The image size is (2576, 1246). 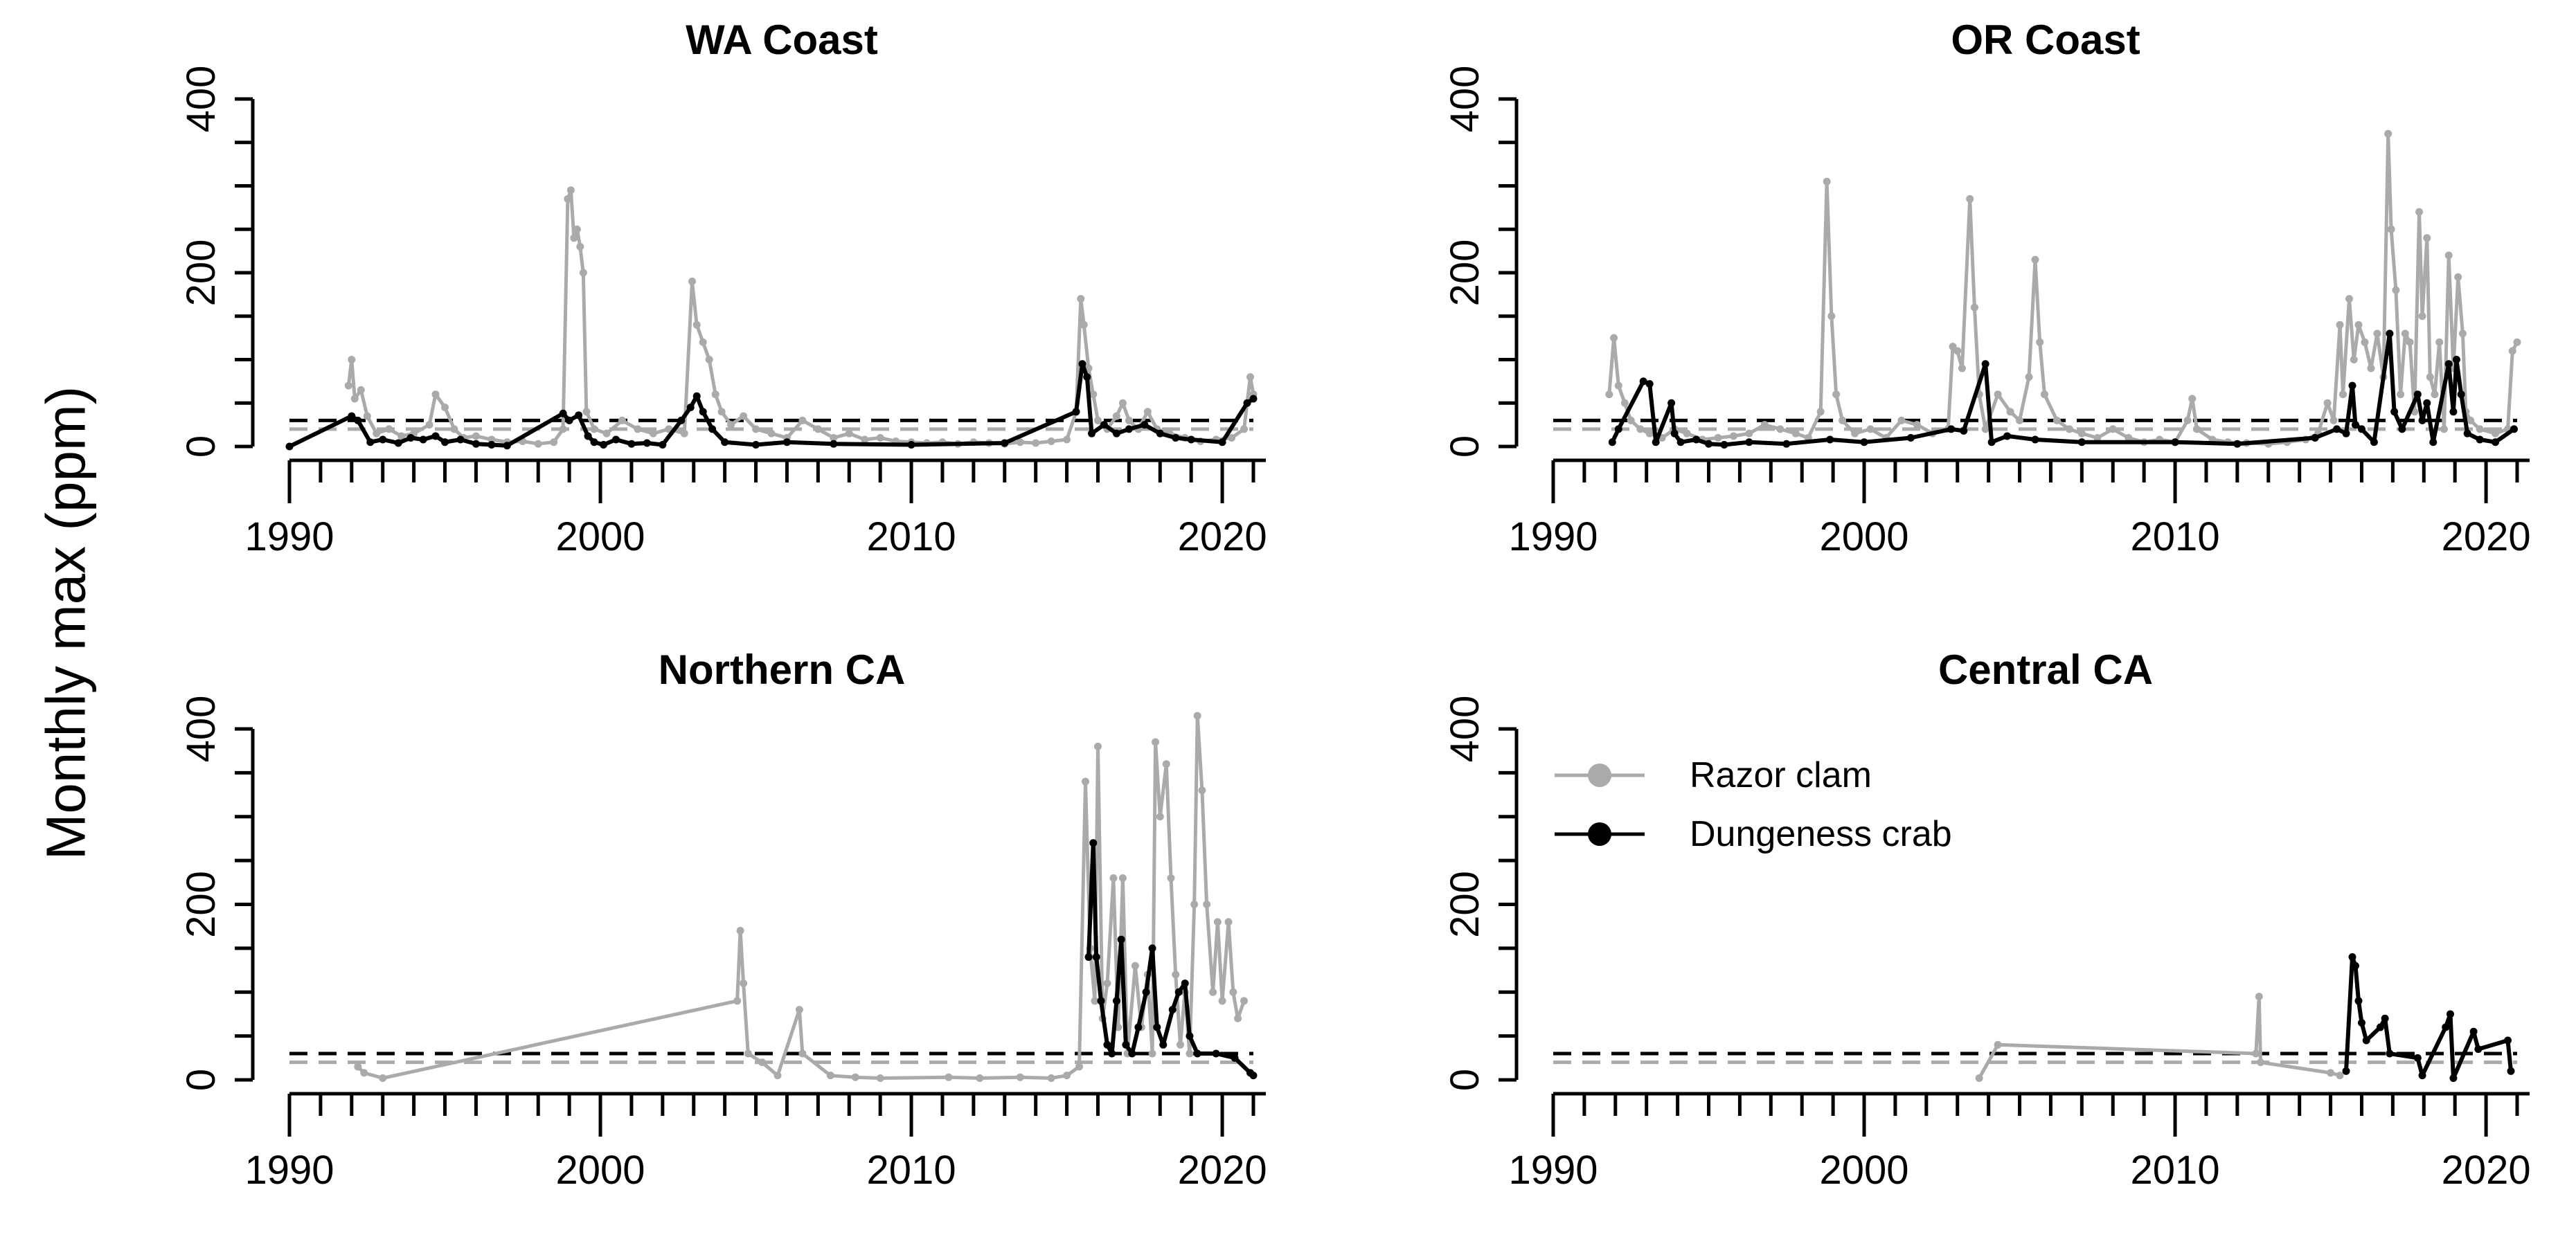 What do you see at coordinates (2046, 670) in the screenshot?
I see `panel-title: Central CA` at bounding box center [2046, 670].